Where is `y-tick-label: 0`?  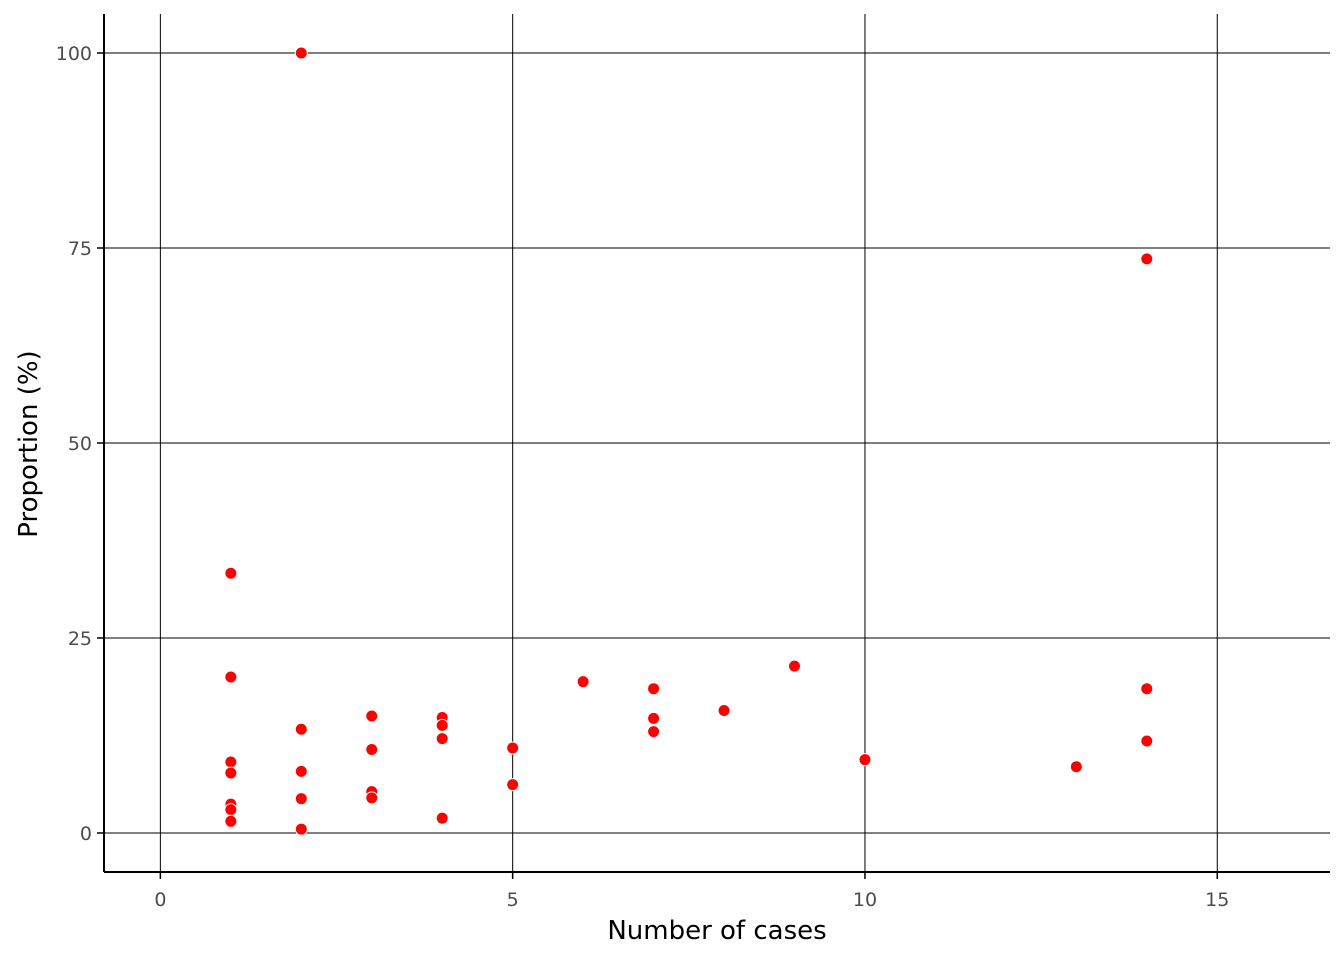
y-tick-label: 0 is located at coordinates (86, 834).